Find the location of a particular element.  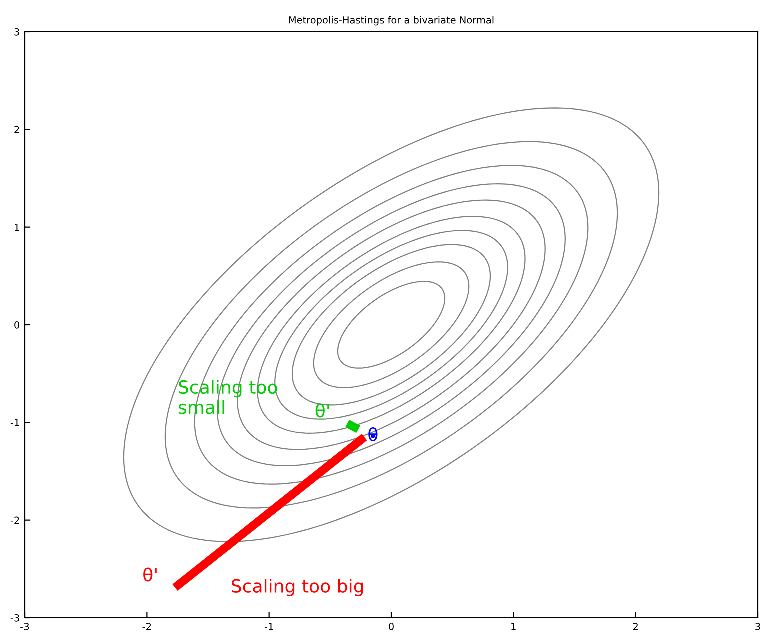

y-tick-label: -1 is located at coordinates (15, 422).